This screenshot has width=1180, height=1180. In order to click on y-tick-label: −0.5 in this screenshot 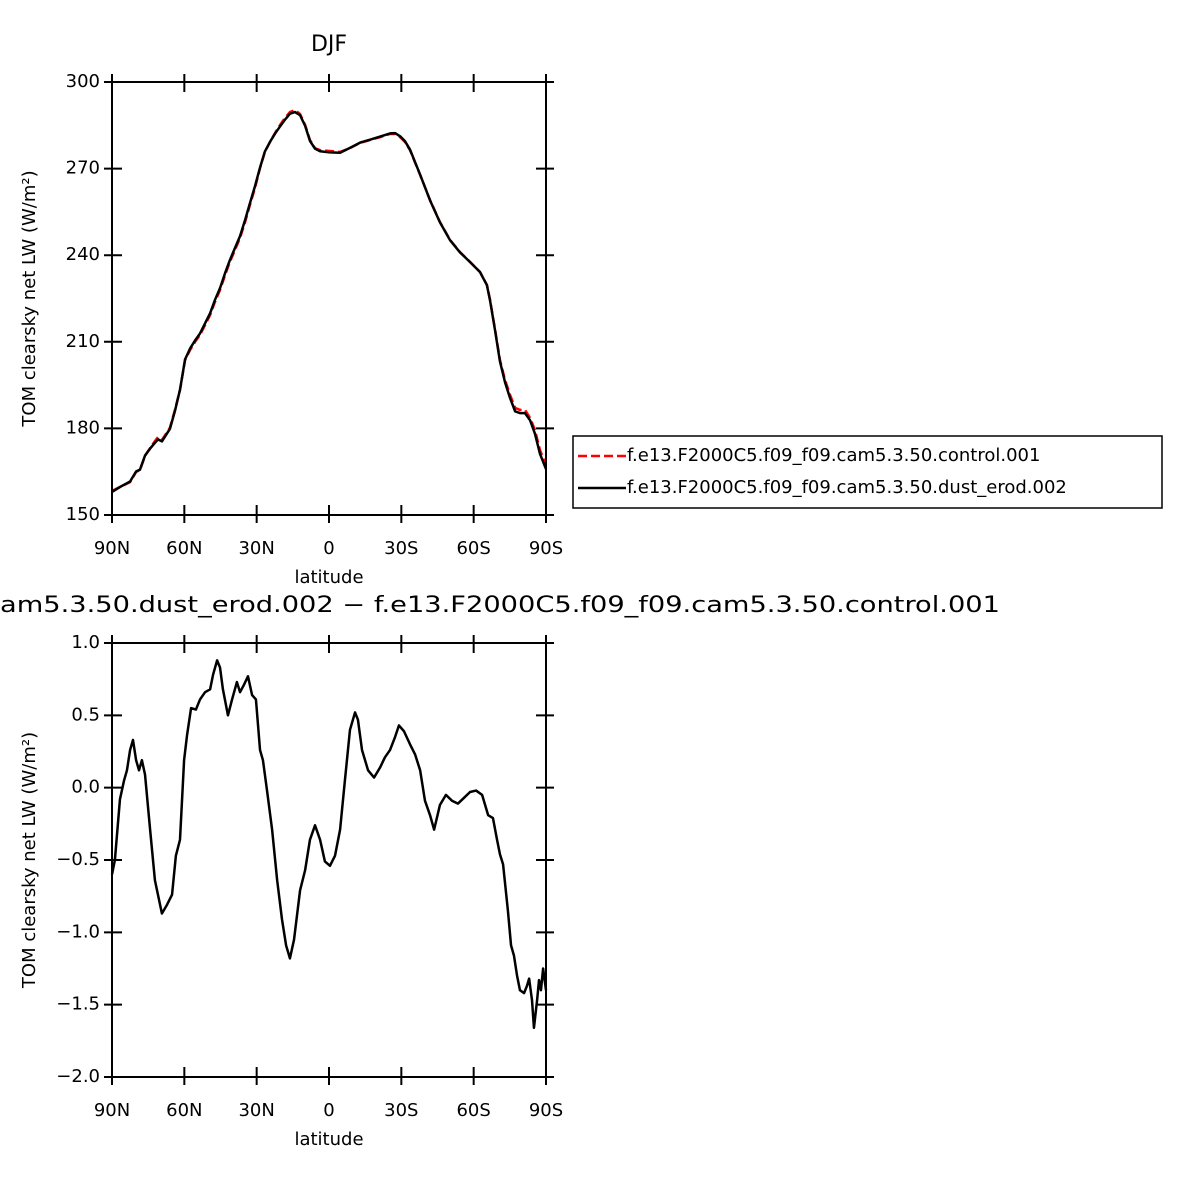, I will do `click(78, 859)`.